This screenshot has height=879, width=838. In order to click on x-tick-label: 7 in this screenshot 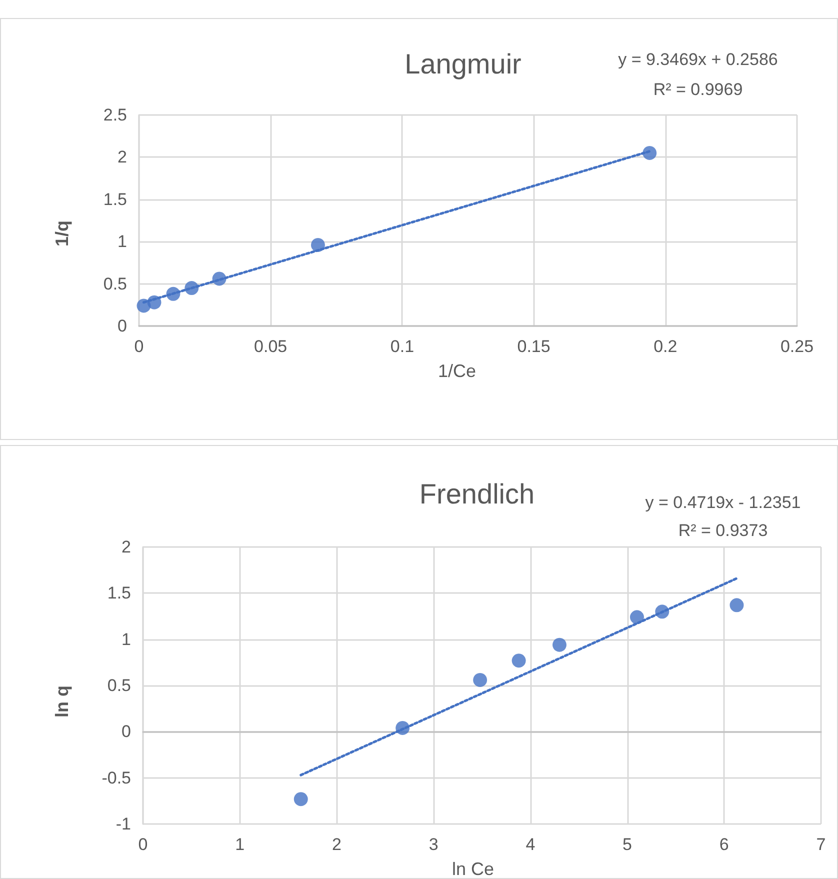, I will do `click(821, 844)`.